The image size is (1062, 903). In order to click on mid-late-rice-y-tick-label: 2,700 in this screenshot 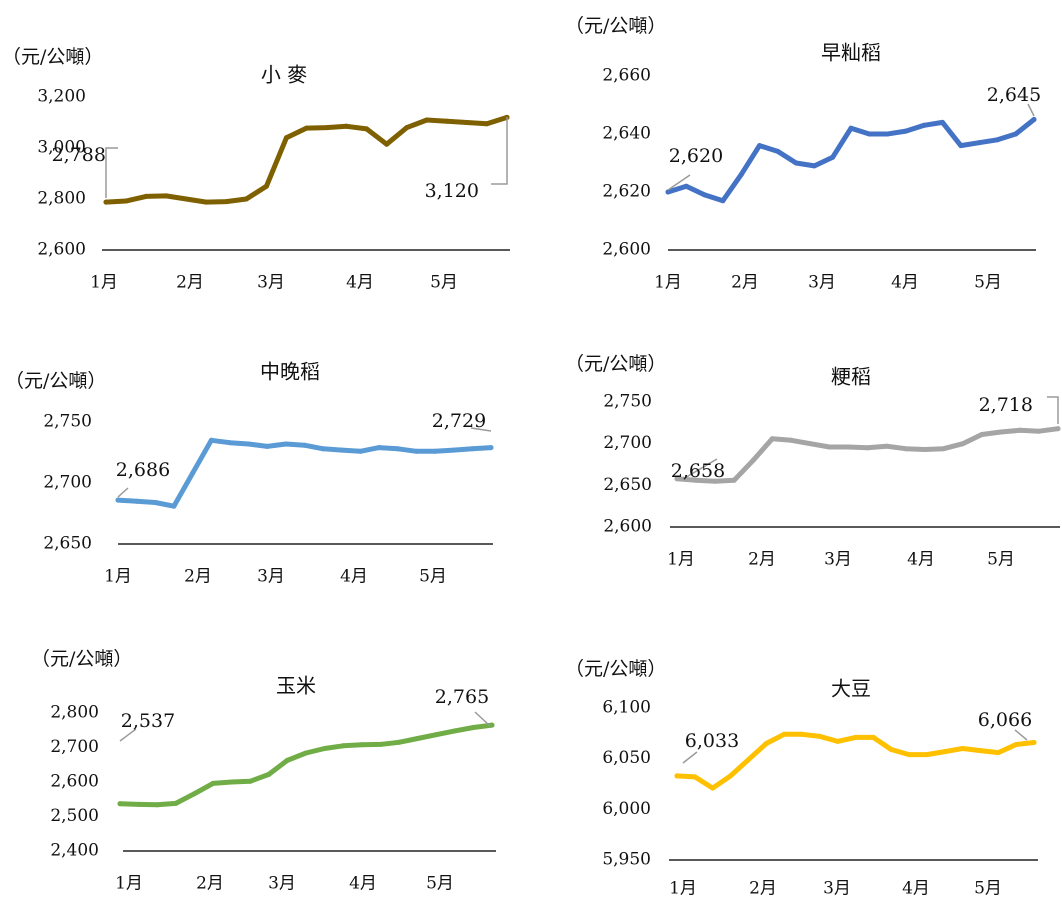, I will do `click(67, 483)`.